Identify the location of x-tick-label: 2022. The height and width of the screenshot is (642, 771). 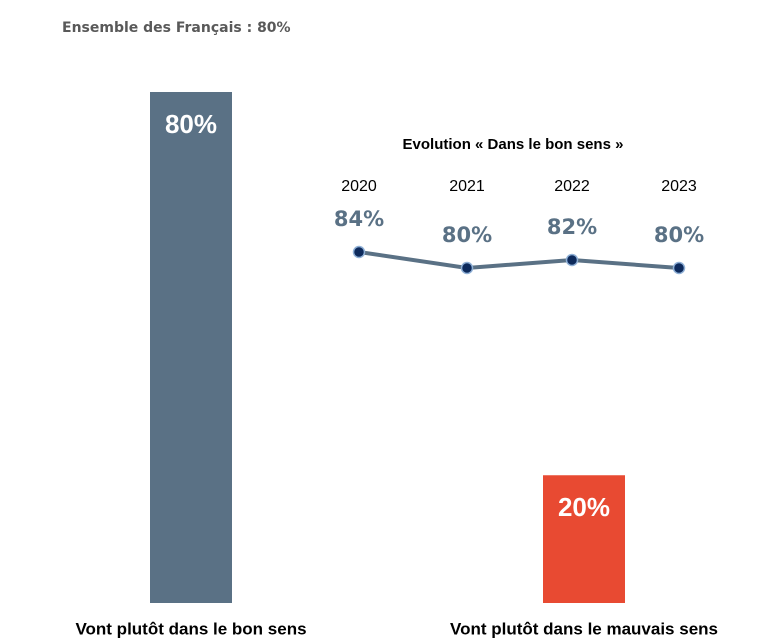
(572, 186).